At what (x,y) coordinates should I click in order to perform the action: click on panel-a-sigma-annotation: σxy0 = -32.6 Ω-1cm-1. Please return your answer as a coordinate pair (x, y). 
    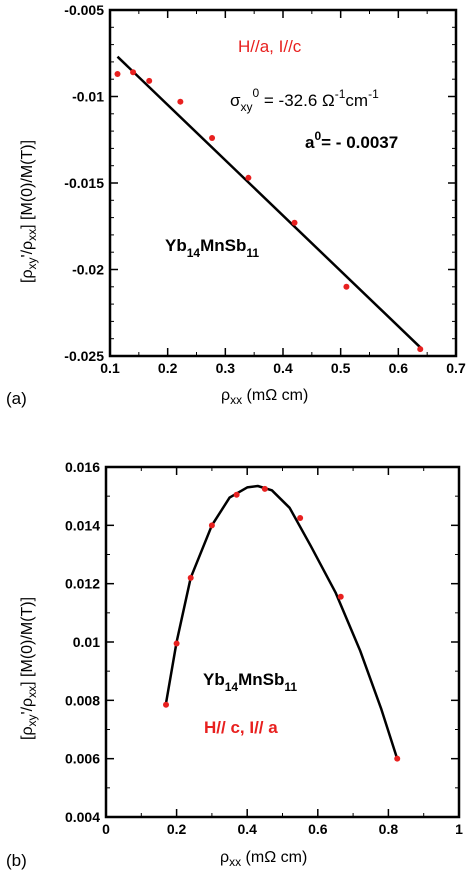
    Looking at the image, I should click on (304, 100).